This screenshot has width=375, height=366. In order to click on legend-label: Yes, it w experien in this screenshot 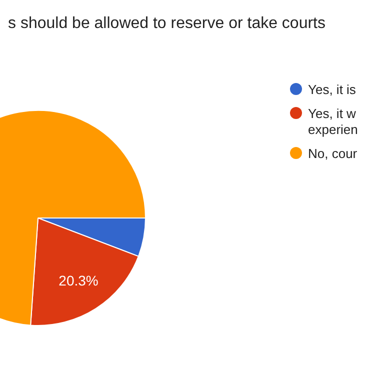, I will do `click(333, 122)`.